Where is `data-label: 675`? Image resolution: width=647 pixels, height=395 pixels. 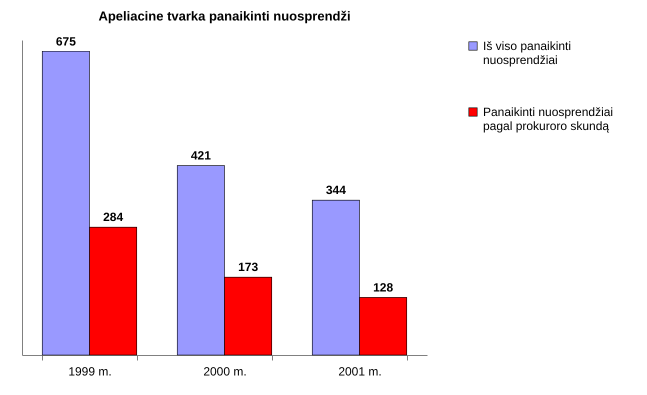 data-label: 675 is located at coordinates (66, 41).